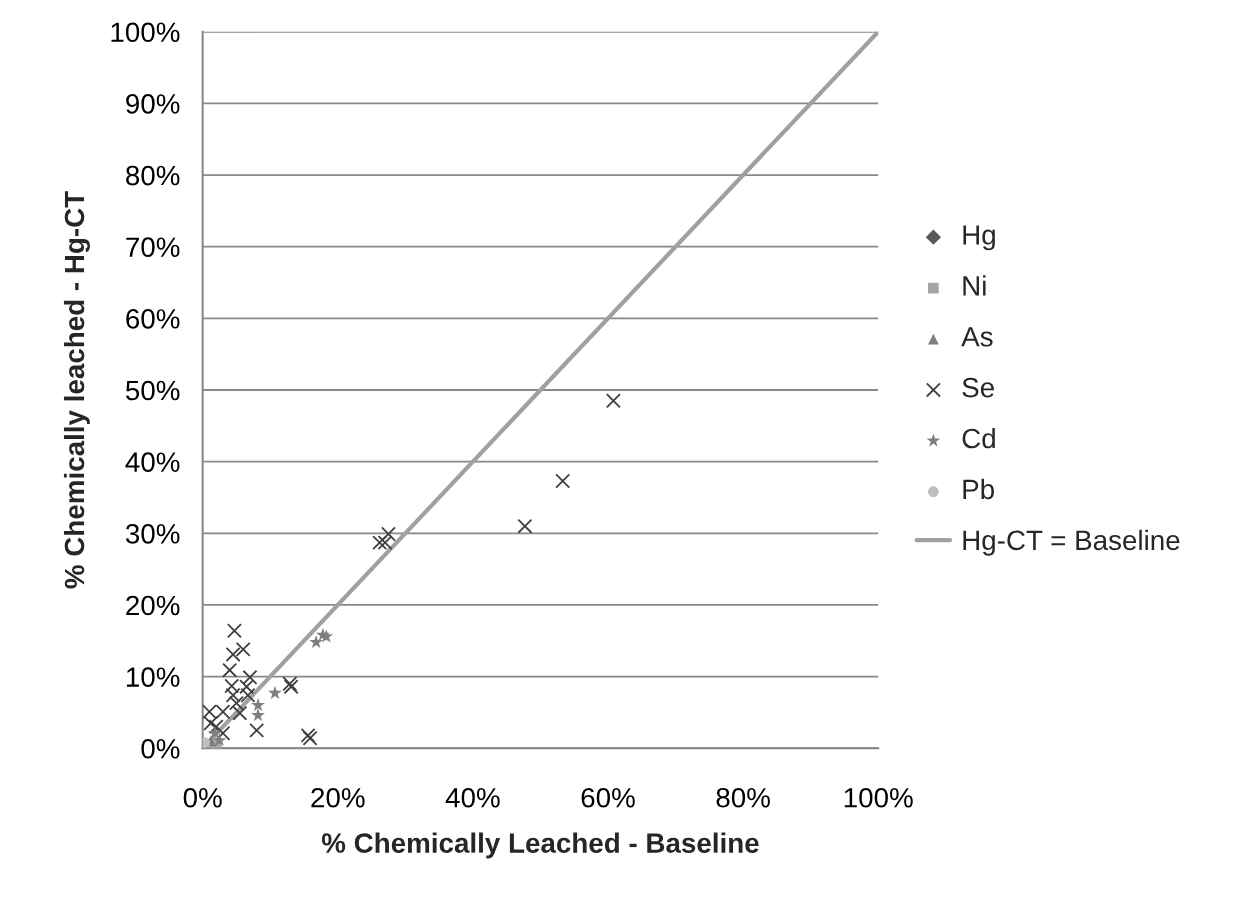  What do you see at coordinates (1071, 542) in the screenshot?
I see `legend-label: Hg-CT = Baseline` at bounding box center [1071, 542].